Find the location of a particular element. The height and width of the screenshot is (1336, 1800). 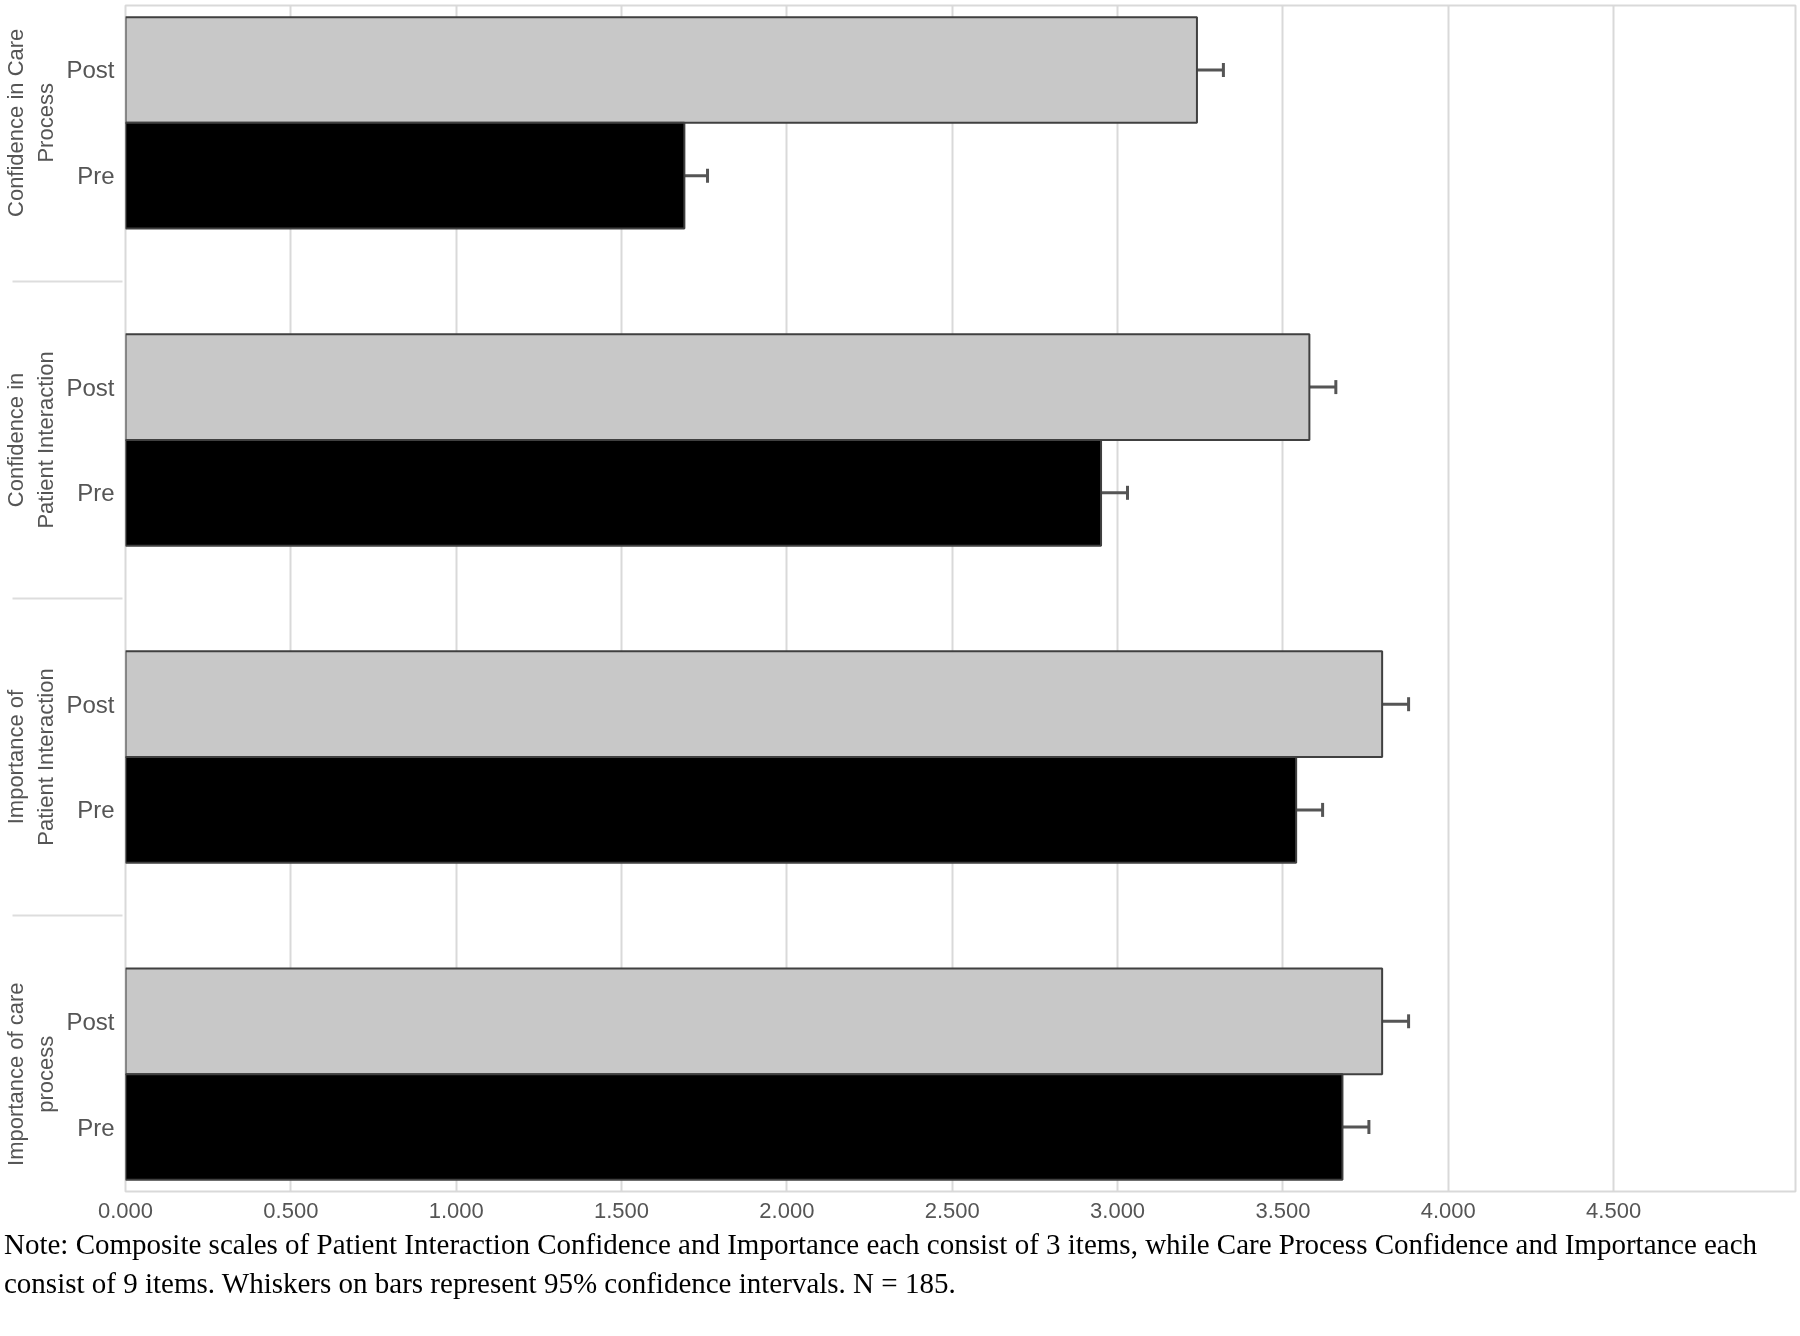

x-tick-label: 2.000 is located at coordinates (787, 1210).